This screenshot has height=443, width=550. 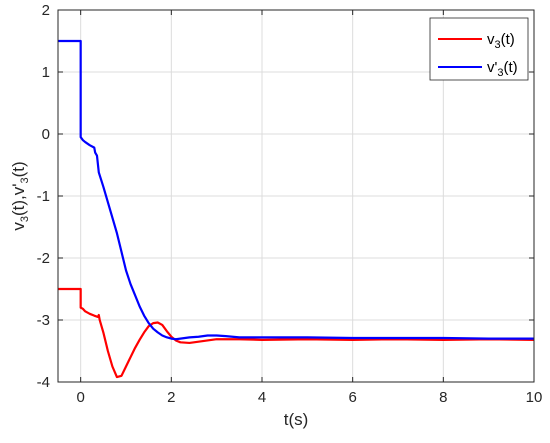 I want to click on legend-box, so click(x=479, y=49).